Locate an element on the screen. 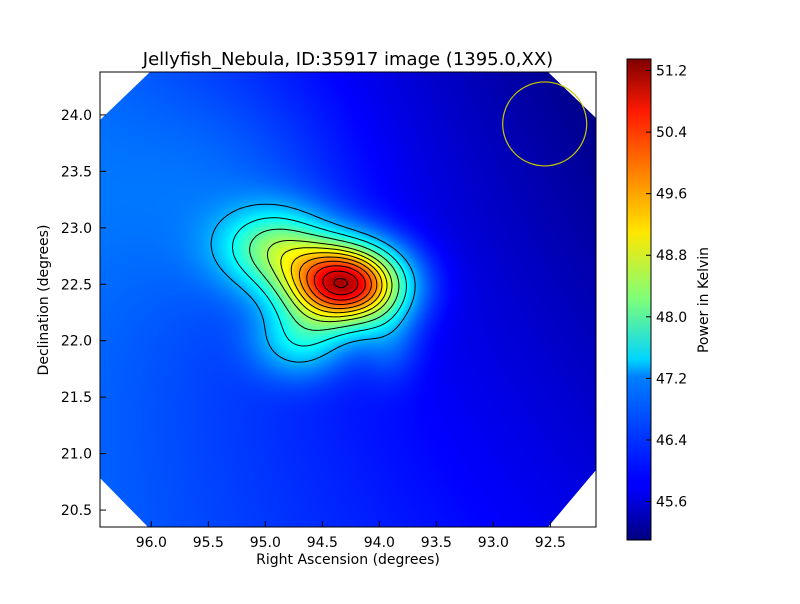 Image resolution: width=800 pixels, height=604 pixels. beam-circle is located at coordinates (545, 124).